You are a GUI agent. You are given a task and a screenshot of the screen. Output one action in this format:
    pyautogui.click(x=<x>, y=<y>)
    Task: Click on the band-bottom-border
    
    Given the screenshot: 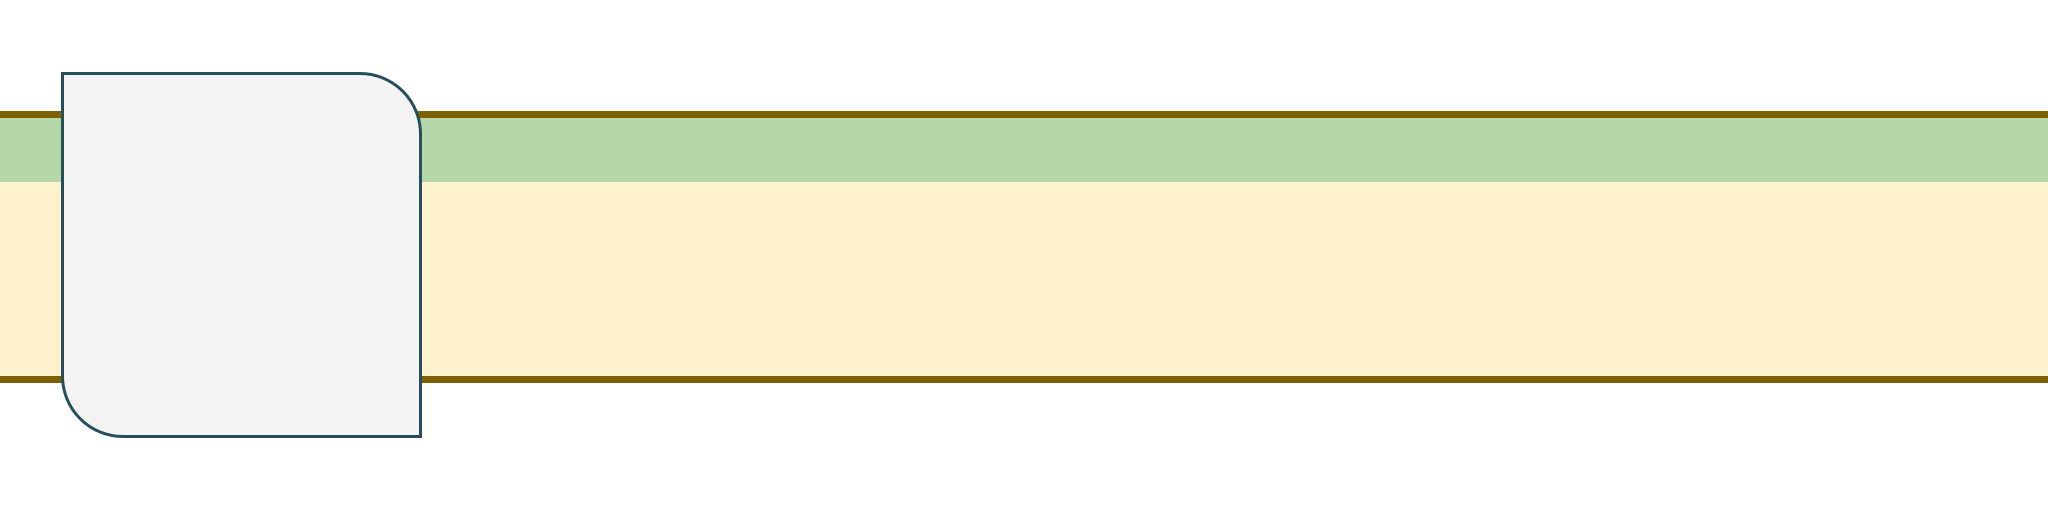 What is the action you would take?
    pyautogui.click(x=1024, y=379)
    